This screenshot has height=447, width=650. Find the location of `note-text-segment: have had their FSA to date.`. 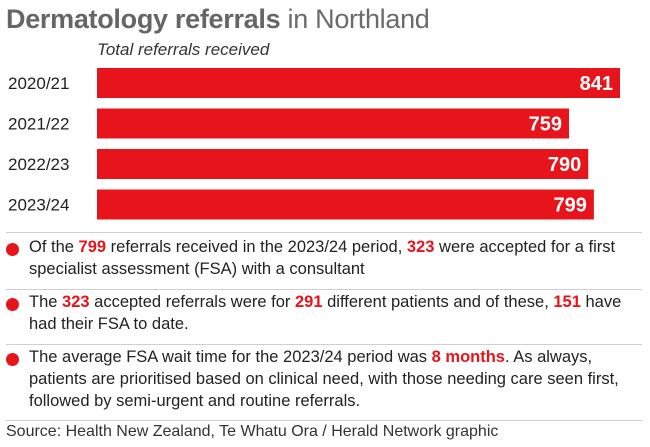

note-text-segment: have had their FSA to date. is located at coordinates (325, 313).